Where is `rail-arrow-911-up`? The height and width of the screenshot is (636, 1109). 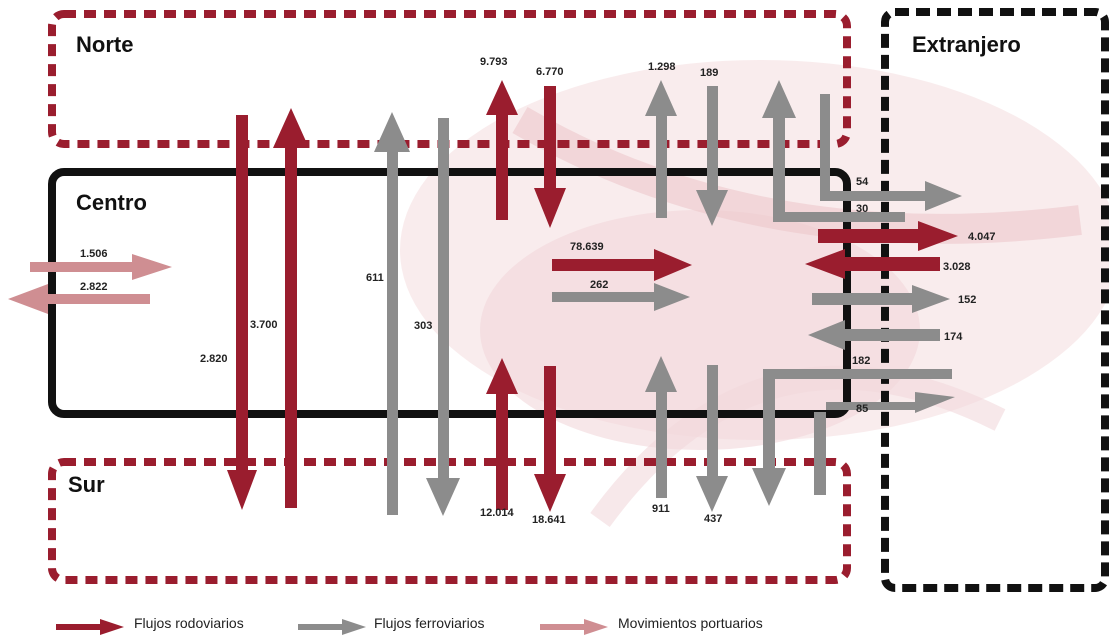
rail-arrow-911-up is located at coordinates (661, 427).